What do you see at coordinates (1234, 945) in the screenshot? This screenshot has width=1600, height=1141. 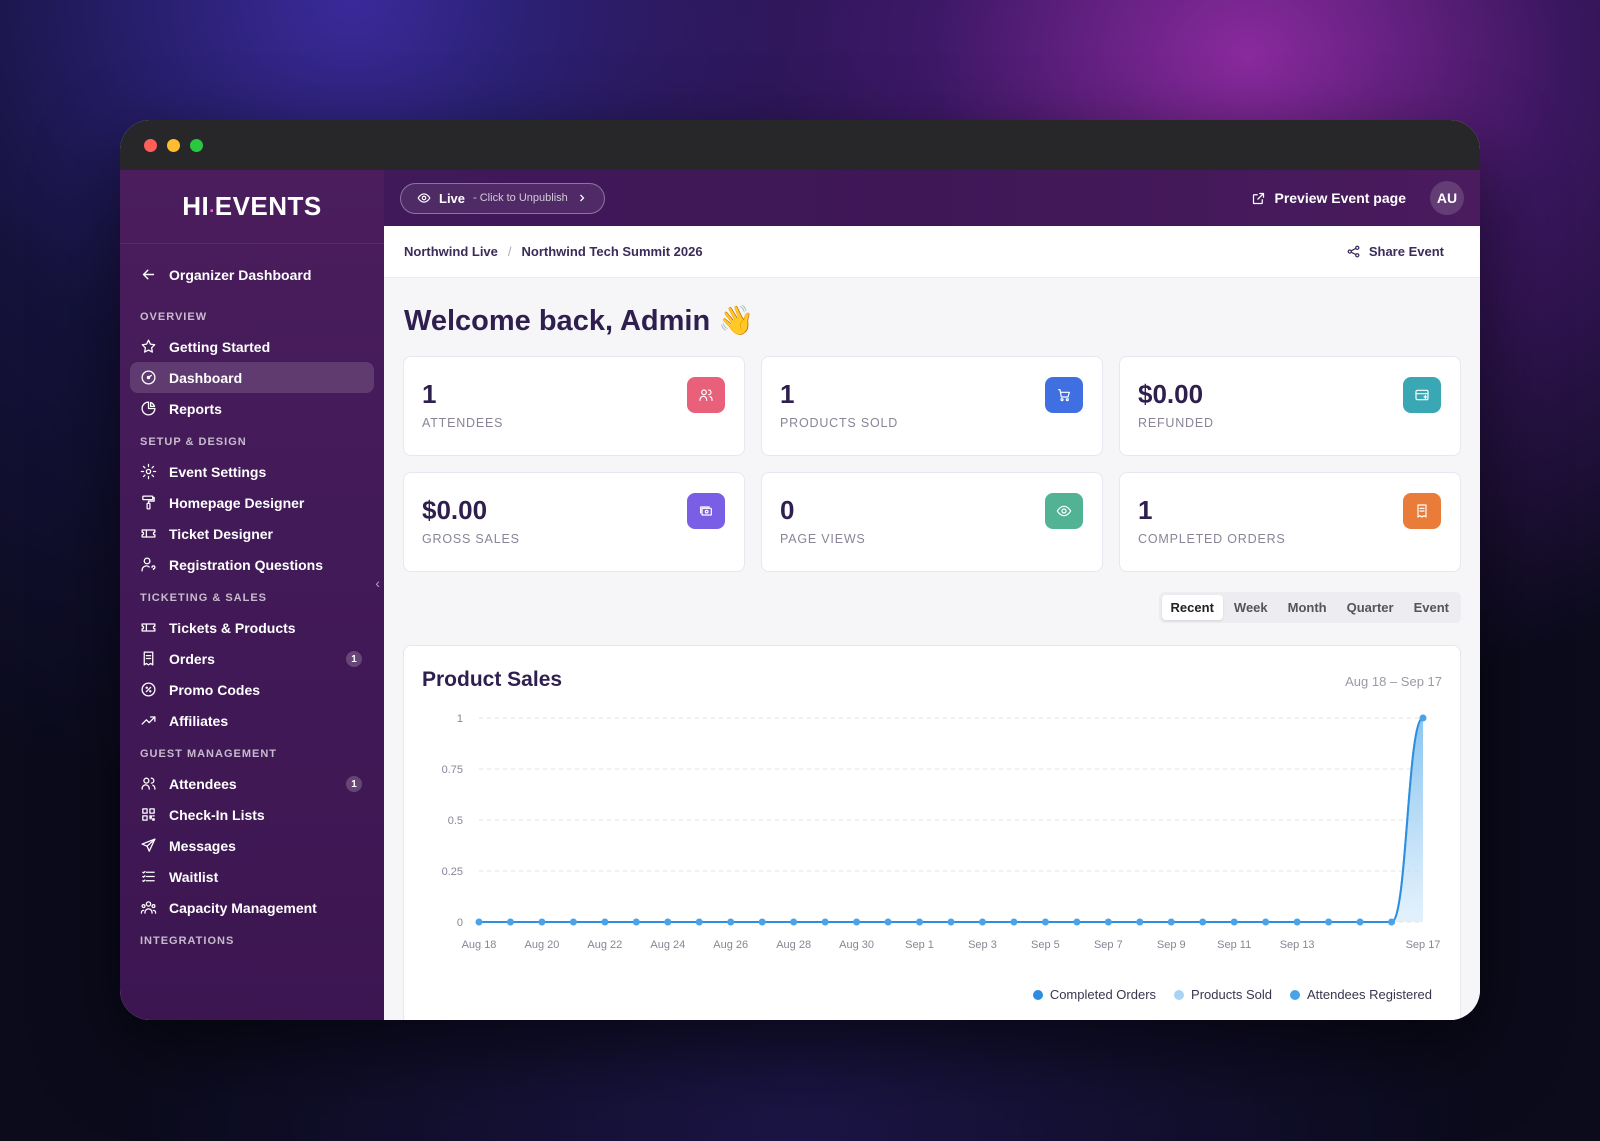 I see `x-tick-label: Sep 11` at bounding box center [1234, 945].